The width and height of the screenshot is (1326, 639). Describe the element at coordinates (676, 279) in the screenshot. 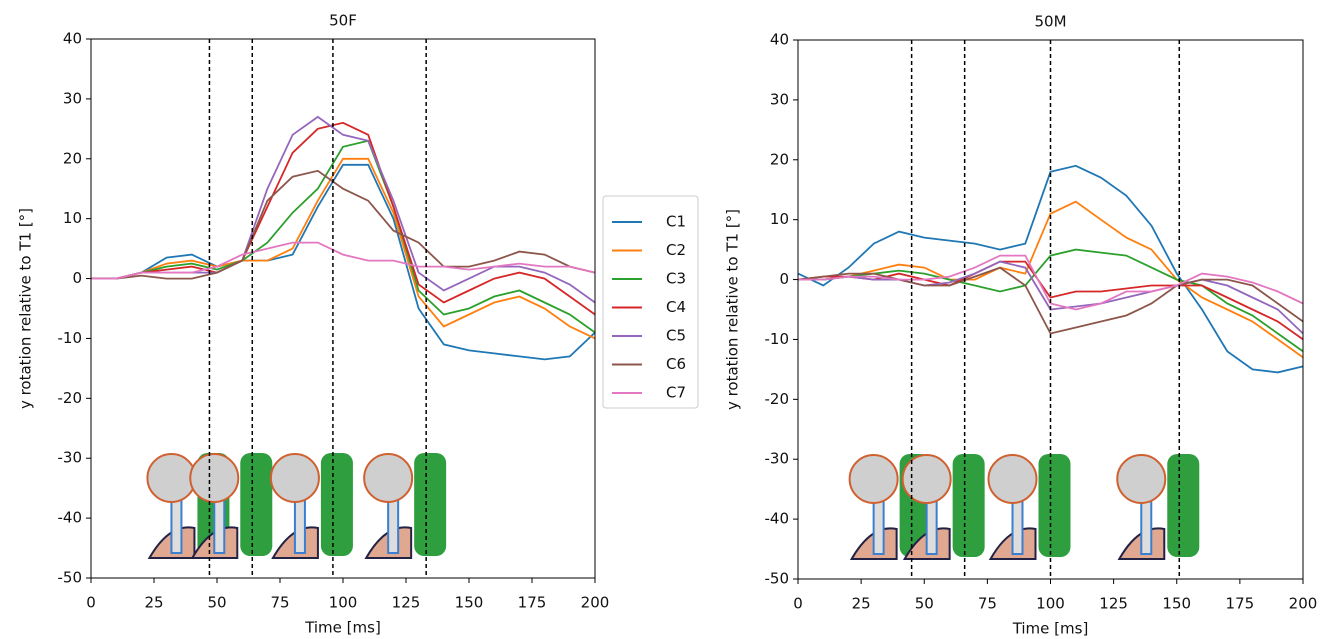

I see `legend-label: C3` at that location.